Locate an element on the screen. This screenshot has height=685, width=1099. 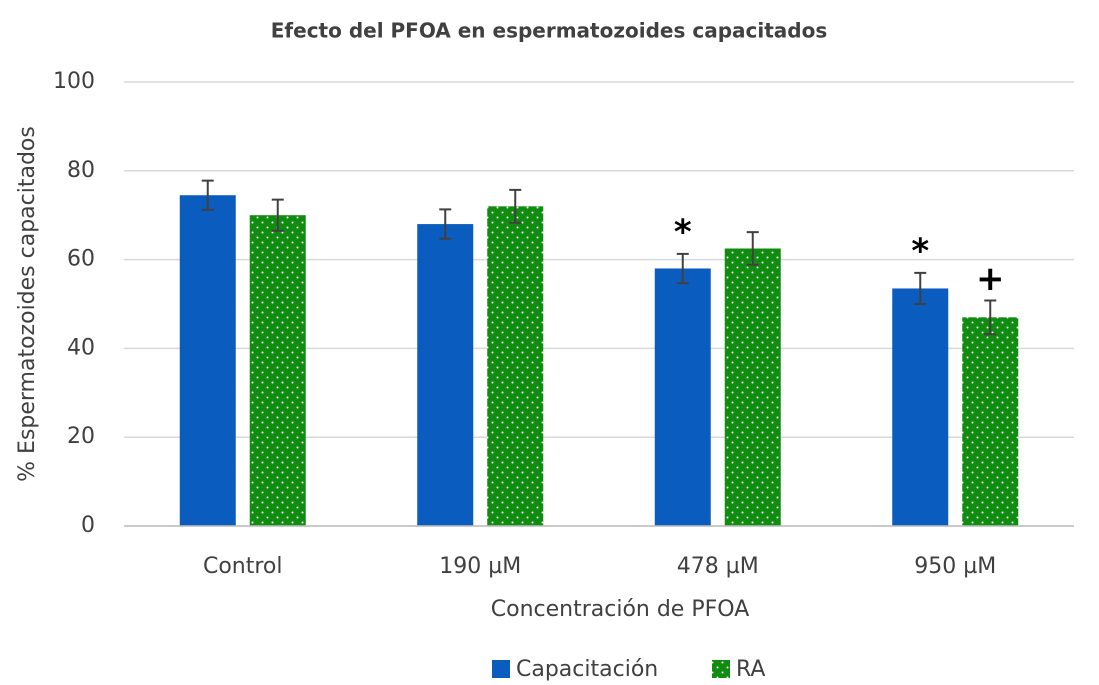
y-tick-label: 20 is located at coordinates (81, 436).